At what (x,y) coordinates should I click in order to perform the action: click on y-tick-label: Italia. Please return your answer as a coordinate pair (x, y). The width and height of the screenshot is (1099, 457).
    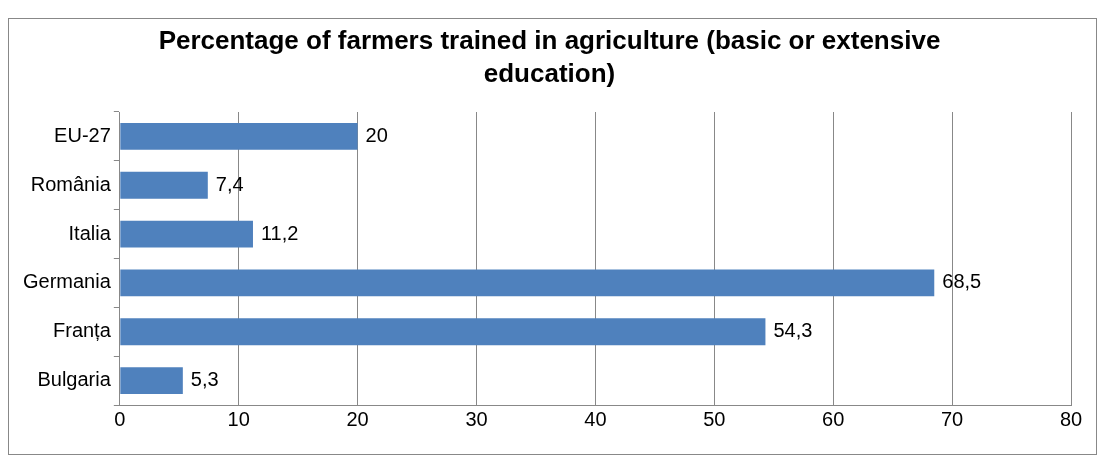
    Looking at the image, I should click on (90, 232).